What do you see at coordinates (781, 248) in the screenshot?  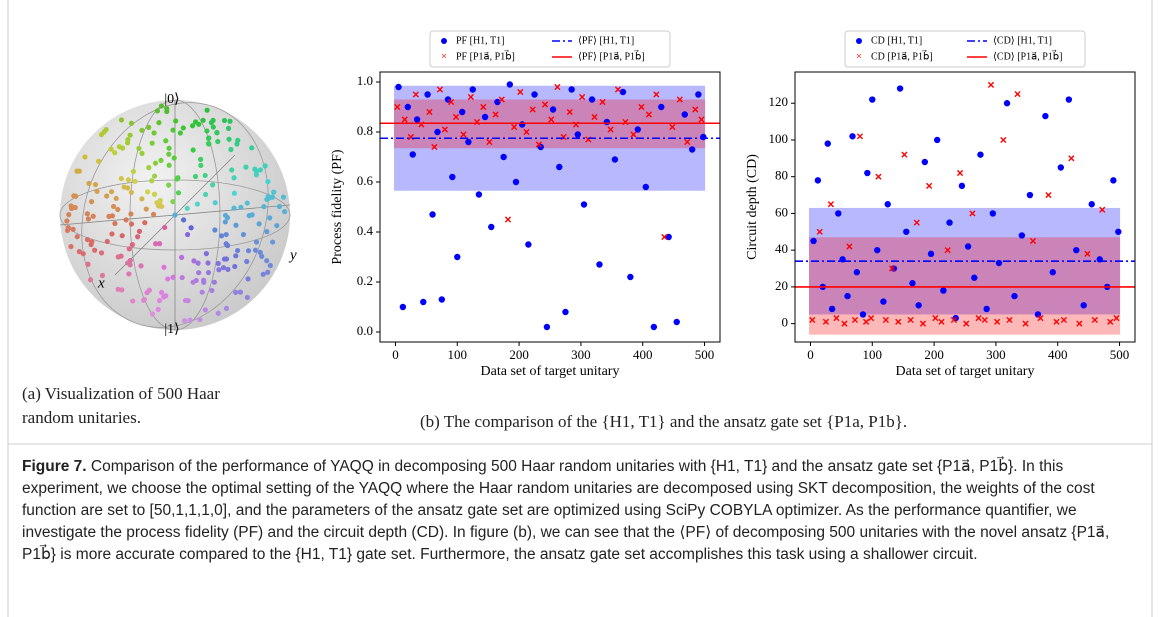 I see `y-tick-label: 40` at bounding box center [781, 248].